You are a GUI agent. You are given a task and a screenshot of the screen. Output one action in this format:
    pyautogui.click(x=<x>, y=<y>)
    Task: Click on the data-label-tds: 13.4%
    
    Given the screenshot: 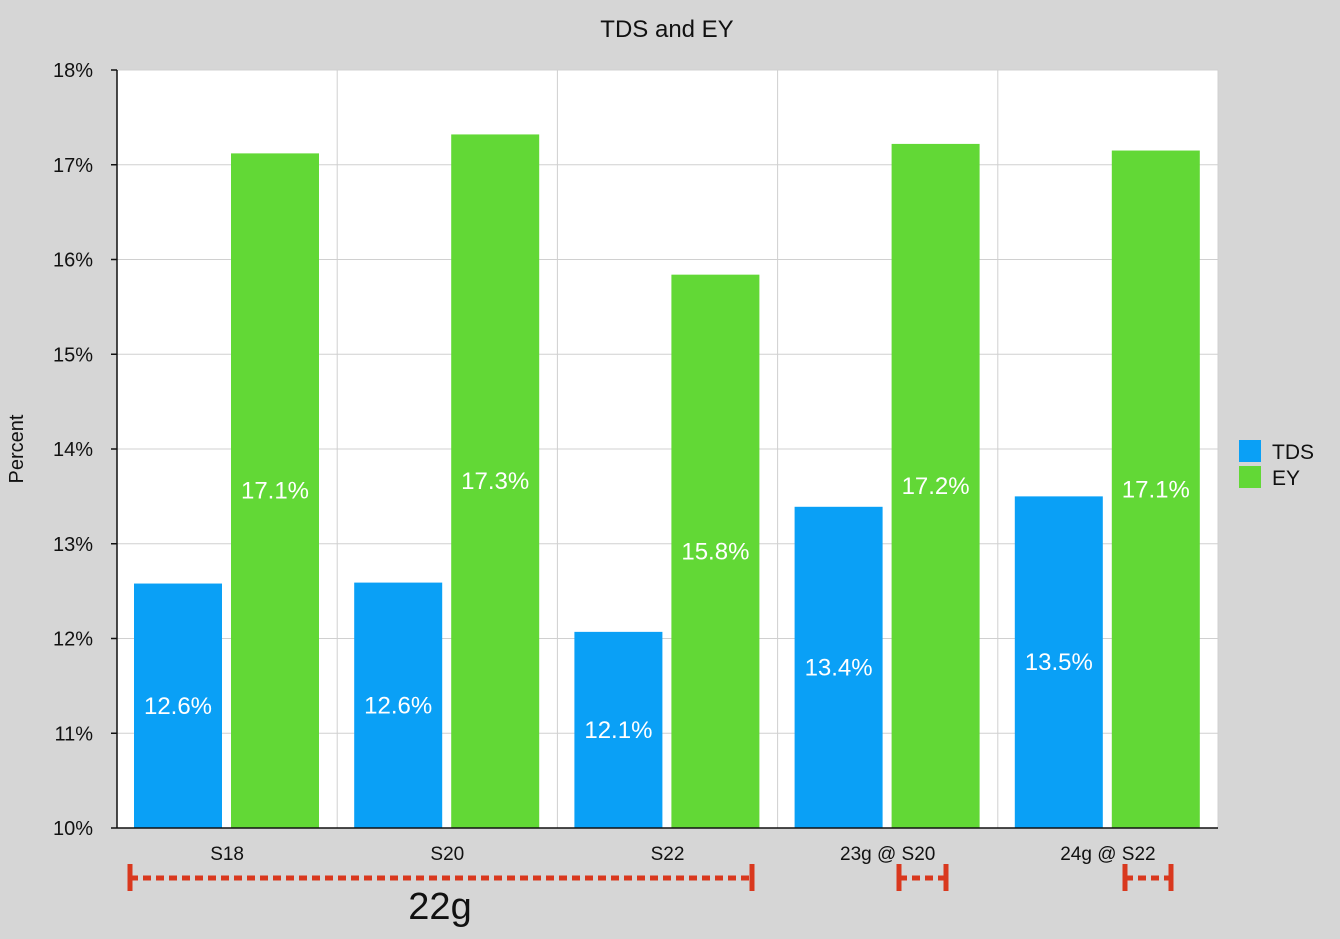 What is the action you would take?
    pyautogui.click(x=839, y=667)
    